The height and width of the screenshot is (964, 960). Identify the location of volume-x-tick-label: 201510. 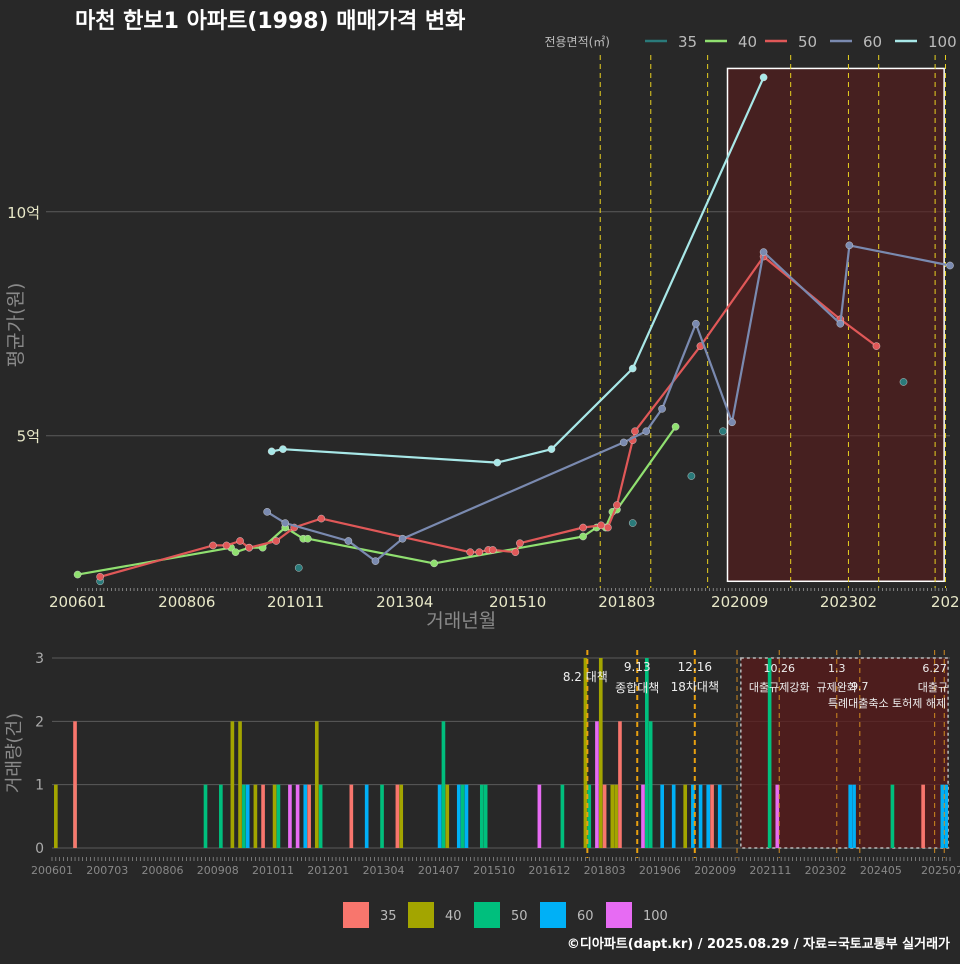
(494, 870).